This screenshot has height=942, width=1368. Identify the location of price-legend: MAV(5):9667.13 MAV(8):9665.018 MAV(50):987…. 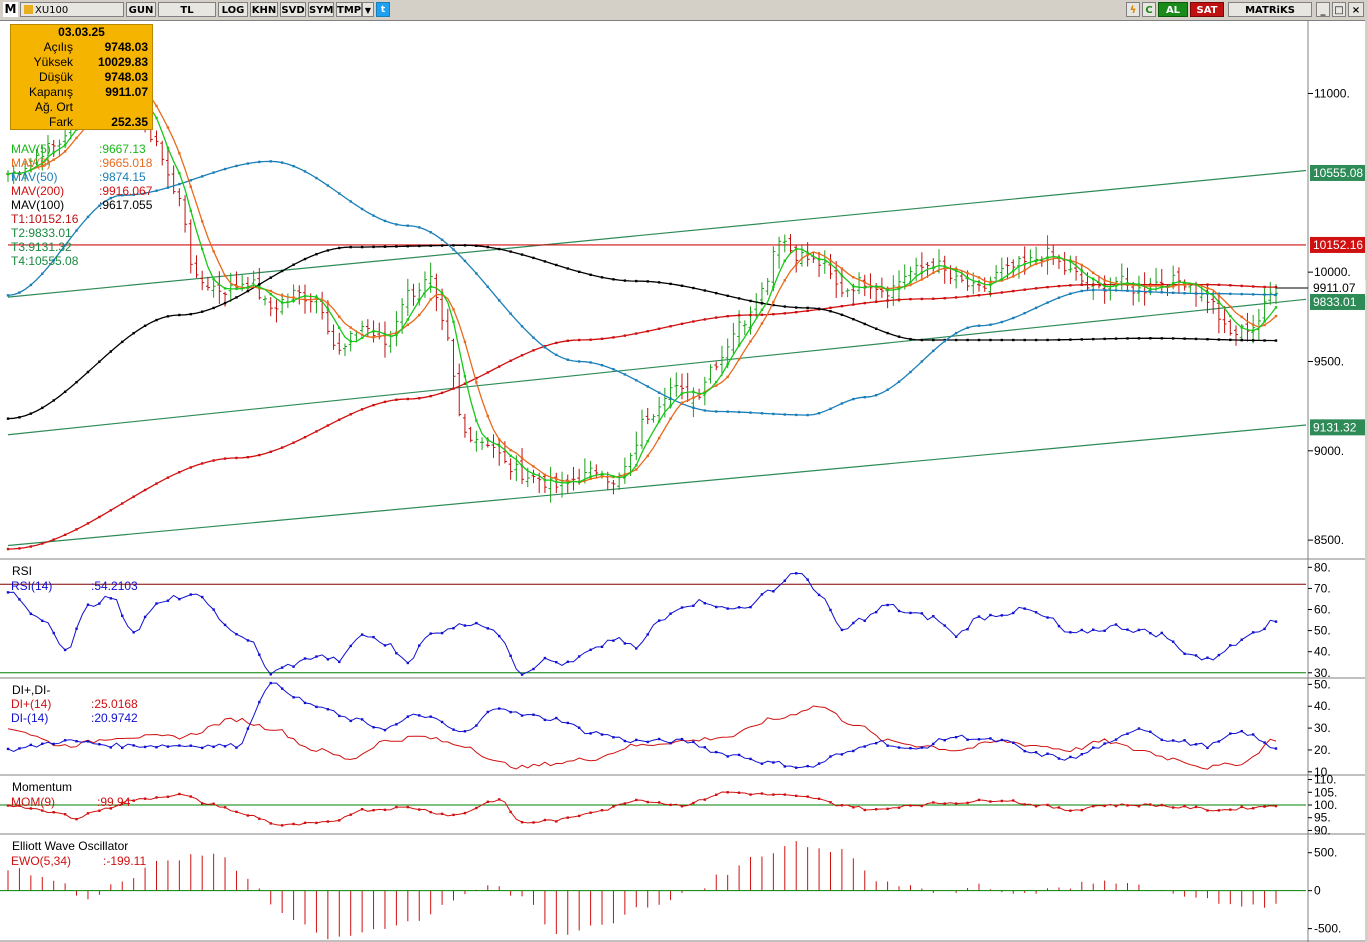
(81, 205).